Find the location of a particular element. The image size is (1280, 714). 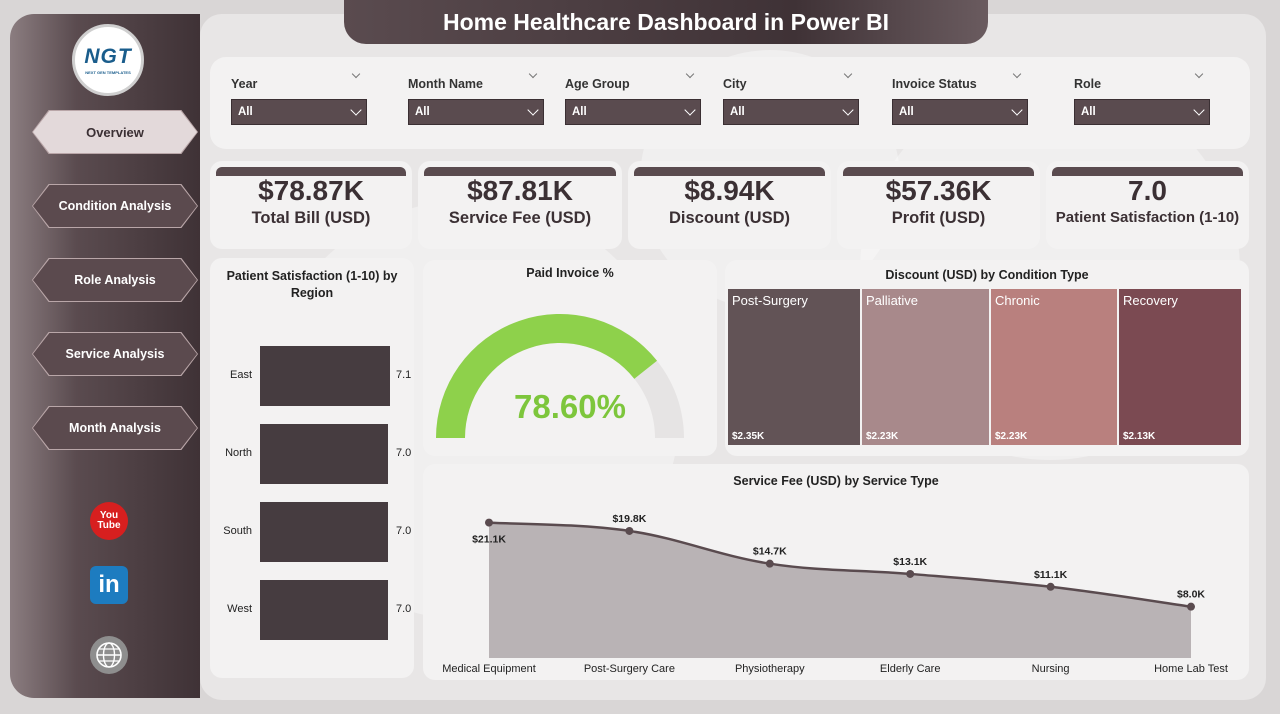

page-title: Home Healthcare Dashboard in Power BI is located at coordinates (666, 22).